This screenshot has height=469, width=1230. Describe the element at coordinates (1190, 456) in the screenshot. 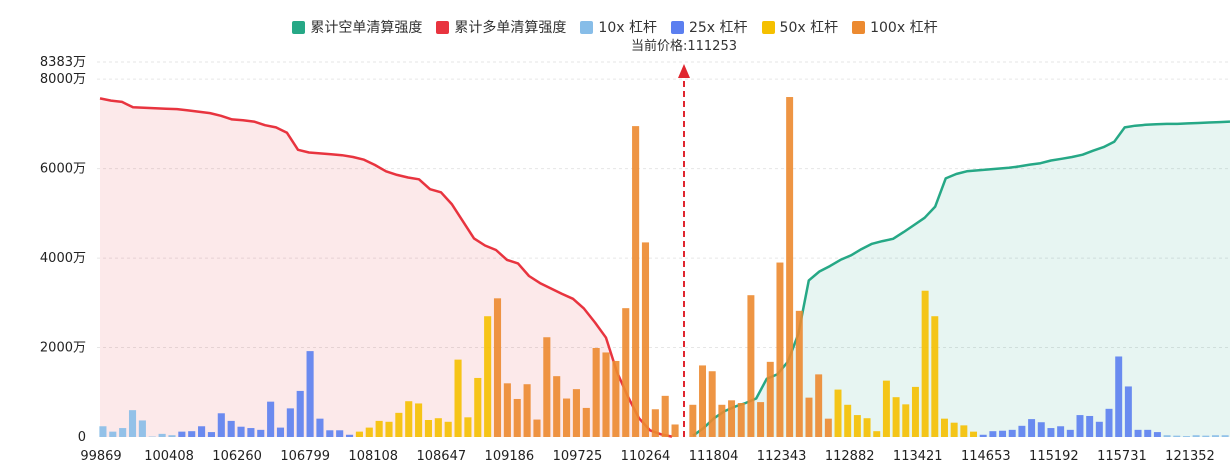

I see `x-tick-label: 121352` at that location.